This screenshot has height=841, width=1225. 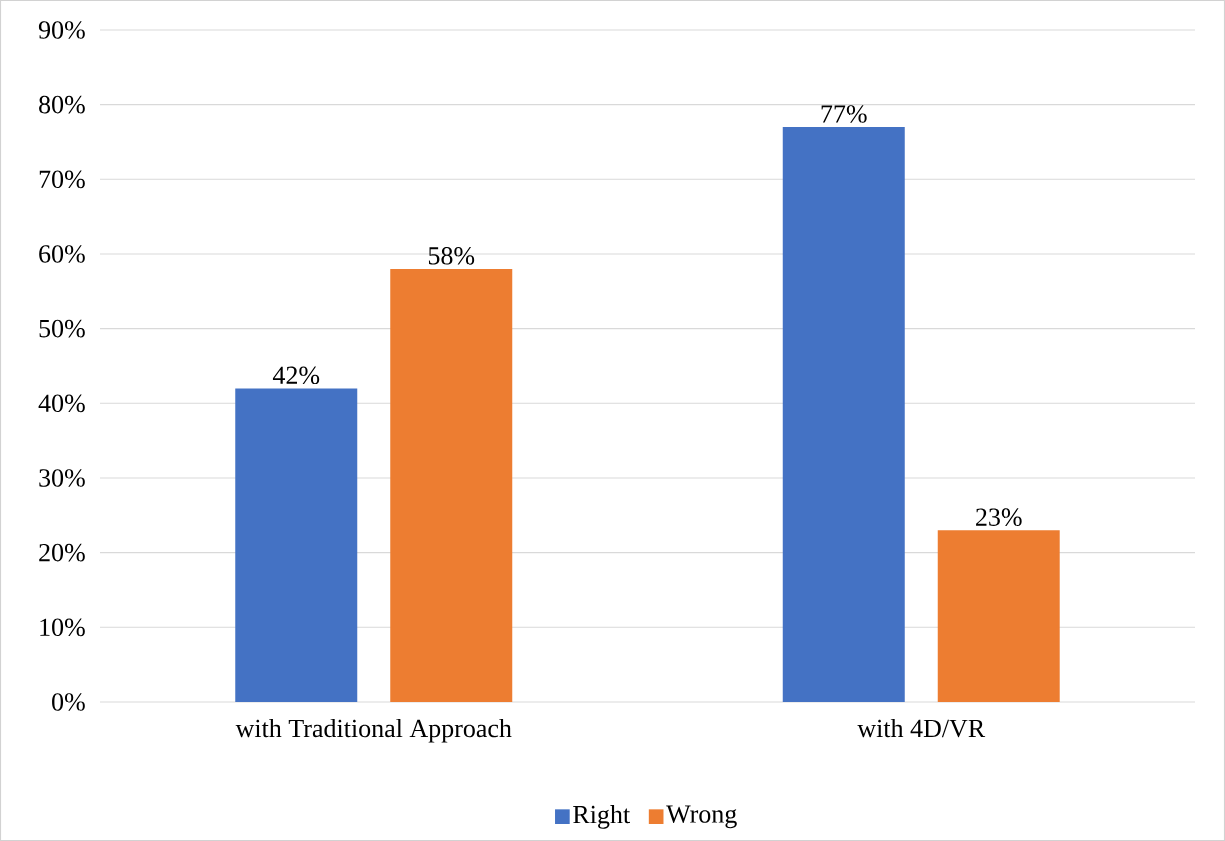 I want to click on y-tick-label: 10%, so click(x=62, y=627).